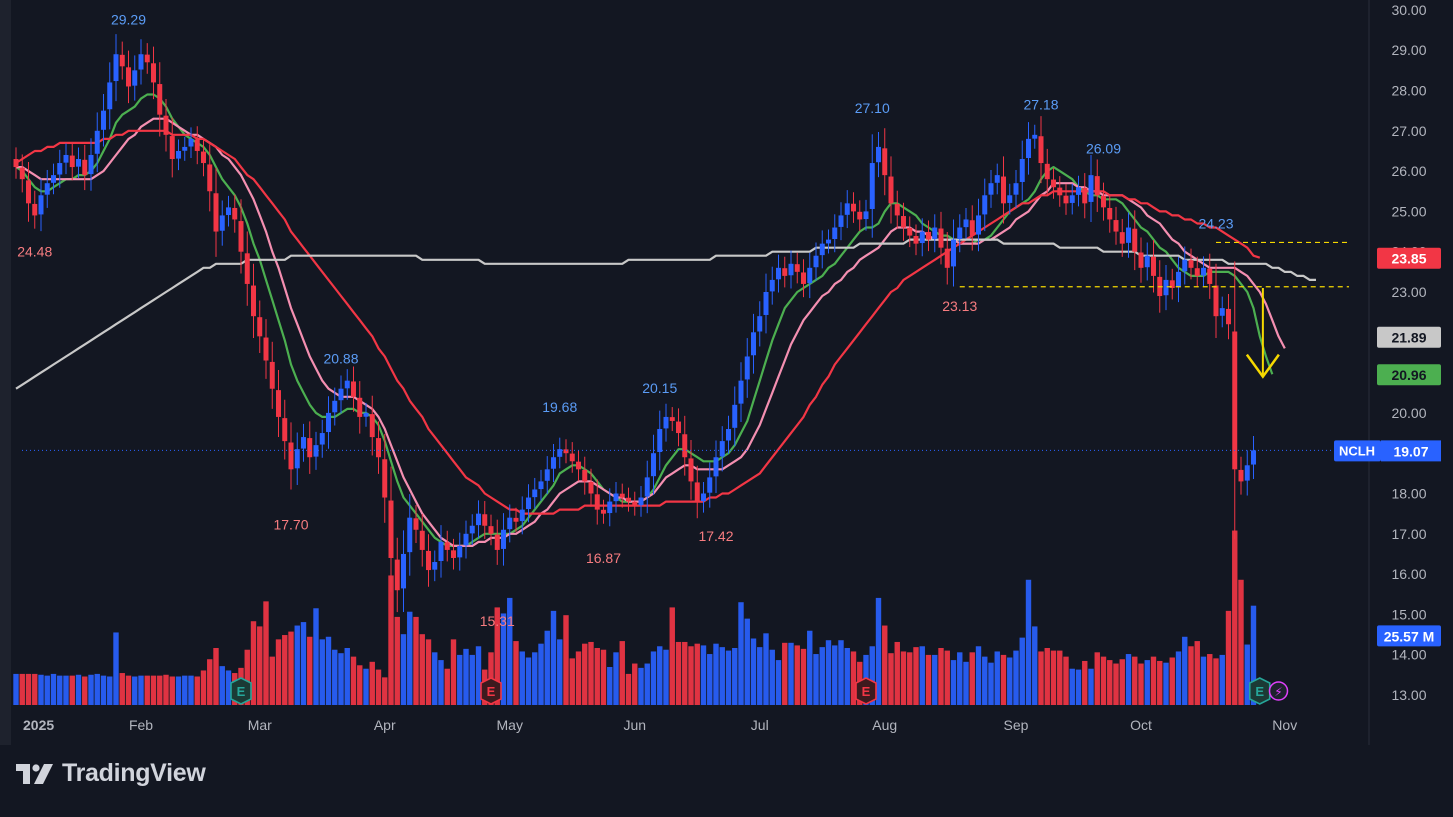  What do you see at coordinates (1409, 636) in the screenshot?
I see `price-badge-label: 25.57 M` at bounding box center [1409, 636].